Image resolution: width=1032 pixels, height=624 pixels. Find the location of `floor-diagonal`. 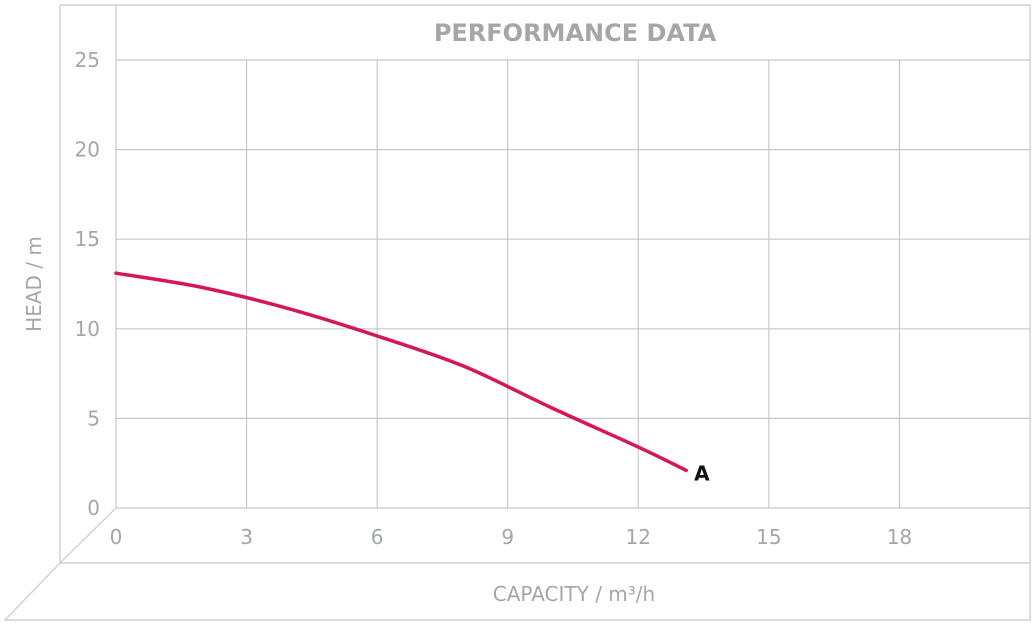

floor-diagonal is located at coordinates (88, 535).